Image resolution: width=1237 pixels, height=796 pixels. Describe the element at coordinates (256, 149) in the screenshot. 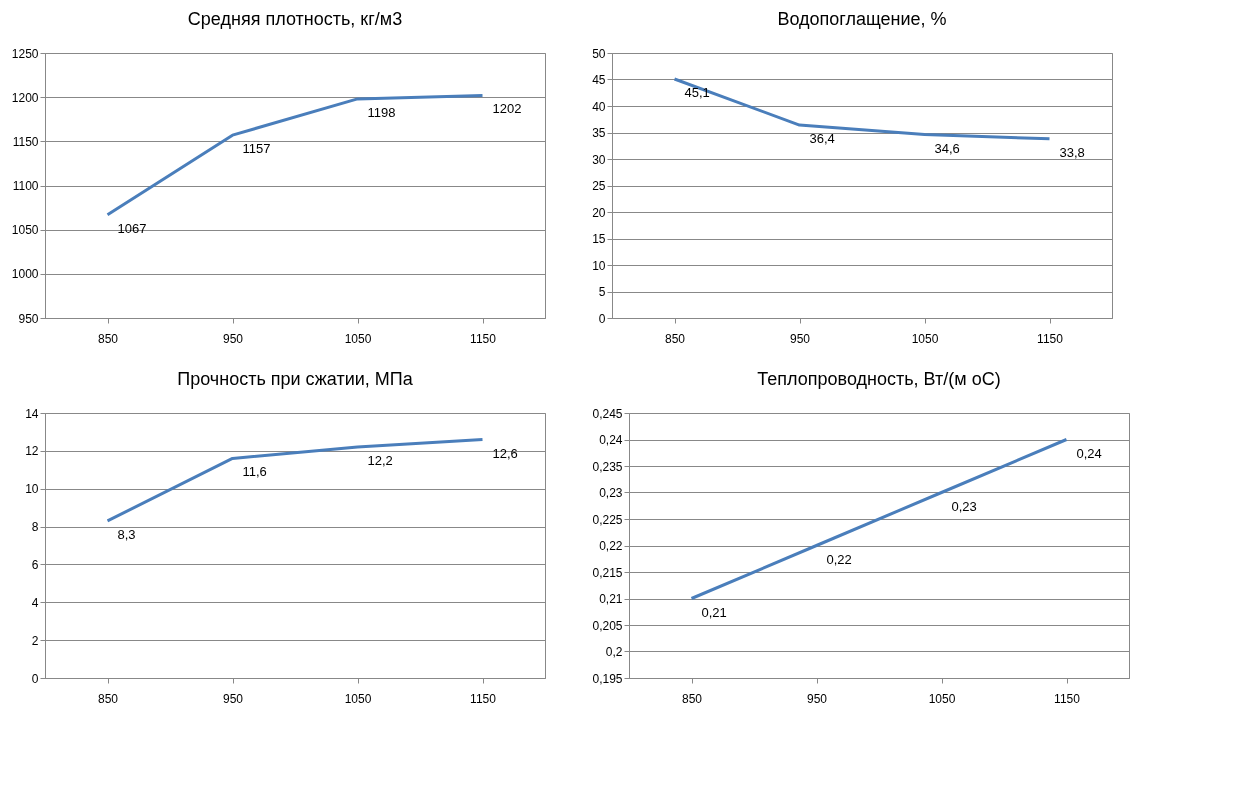

I see `data-label: 1157` at that location.